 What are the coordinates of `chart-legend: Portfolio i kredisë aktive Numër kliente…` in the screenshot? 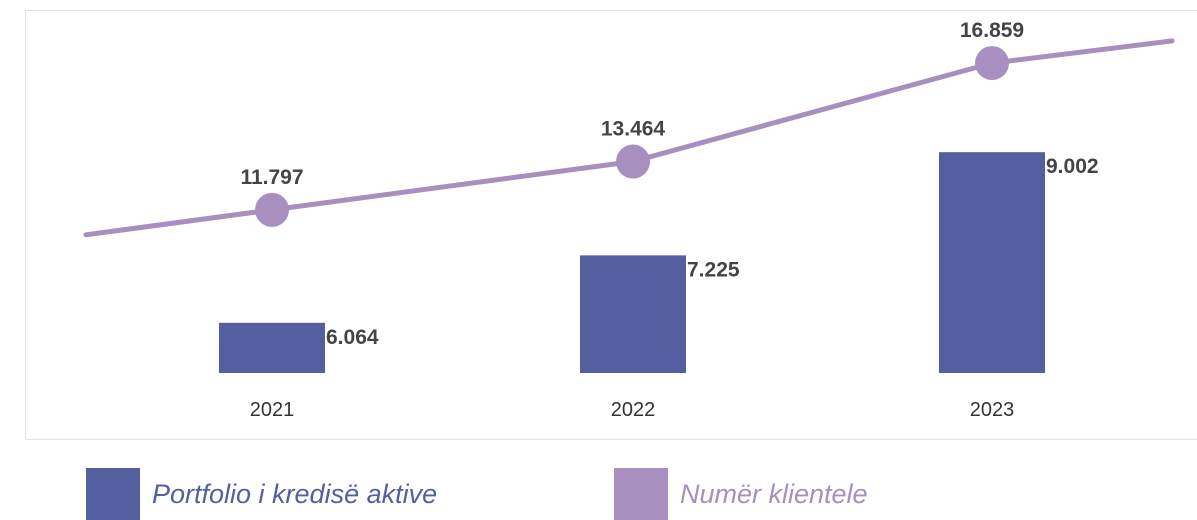 It's located at (636, 494).